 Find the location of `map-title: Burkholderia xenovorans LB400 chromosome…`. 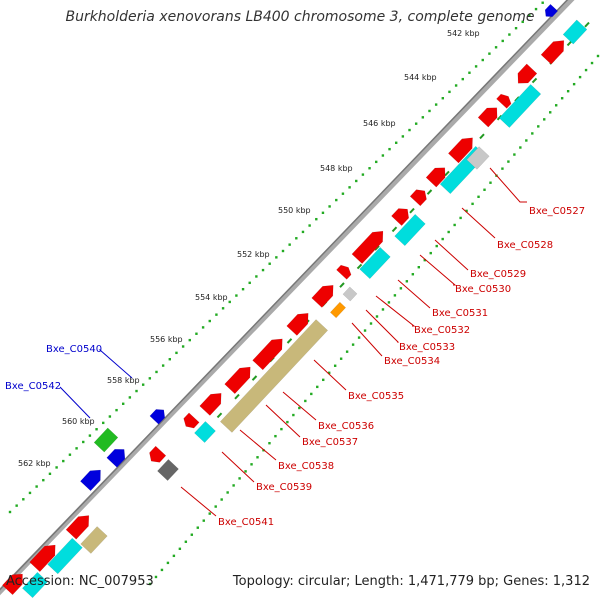

map-title: Burkholderia xenovorans LB400 chromosome… is located at coordinates (300, 17).